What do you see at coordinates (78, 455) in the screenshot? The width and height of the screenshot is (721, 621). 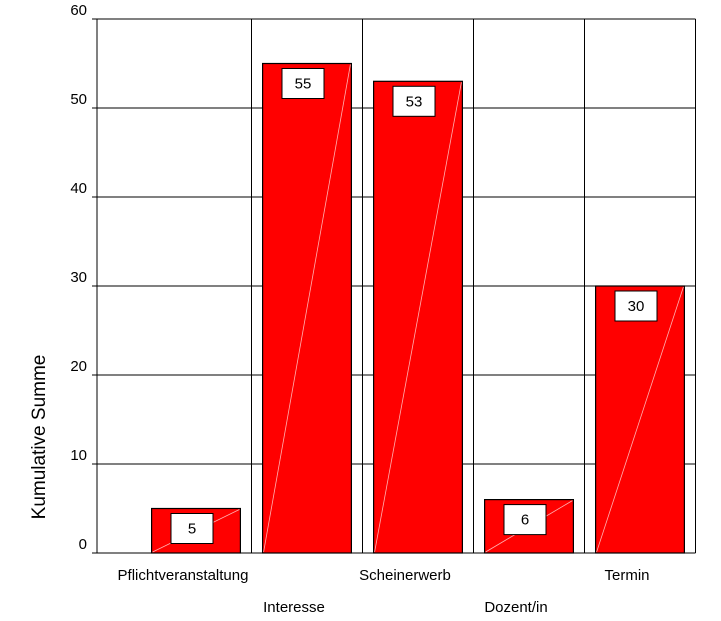 I see `y-tick-label: 10` at bounding box center [78, 455].